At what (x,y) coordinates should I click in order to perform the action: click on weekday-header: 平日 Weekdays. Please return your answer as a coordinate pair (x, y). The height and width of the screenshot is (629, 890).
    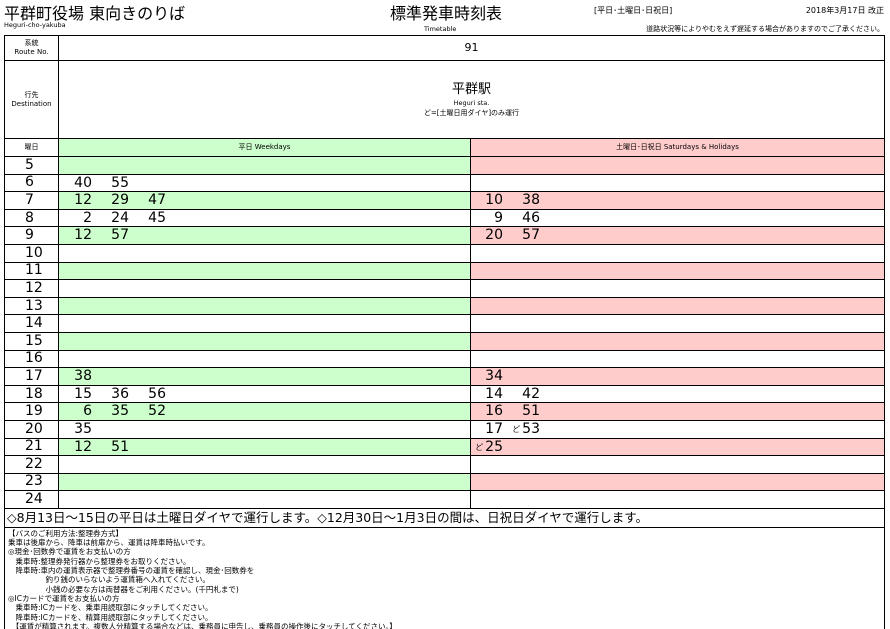
    Looking at the image, I should click on (265, 147).